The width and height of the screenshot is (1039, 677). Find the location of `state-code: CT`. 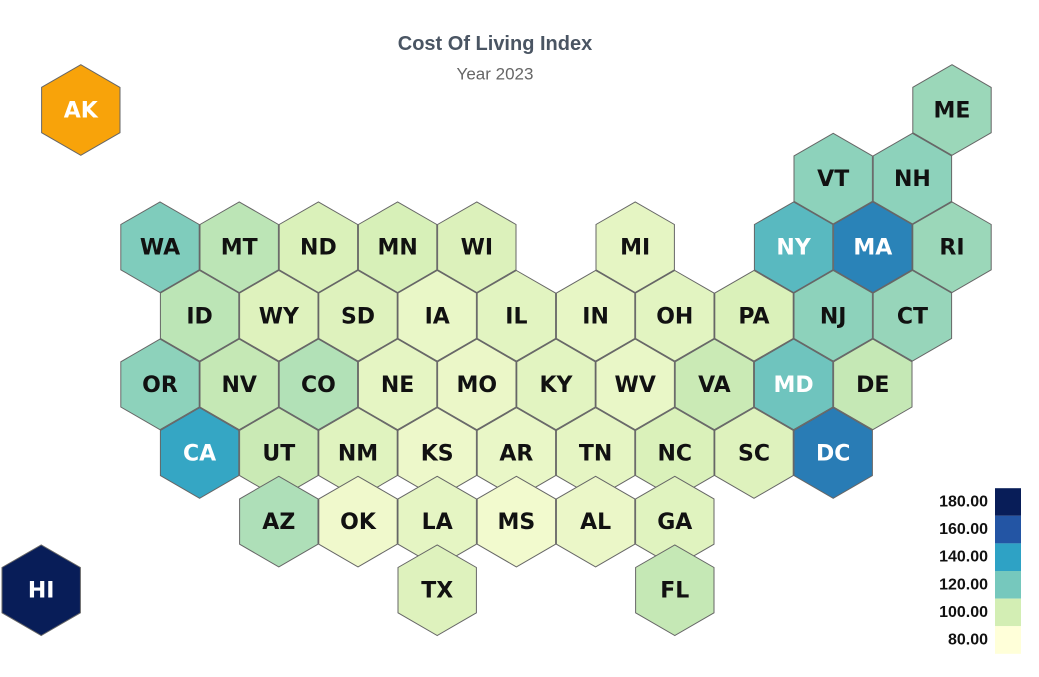

state-code: CT is located at coordinates (912, 316).